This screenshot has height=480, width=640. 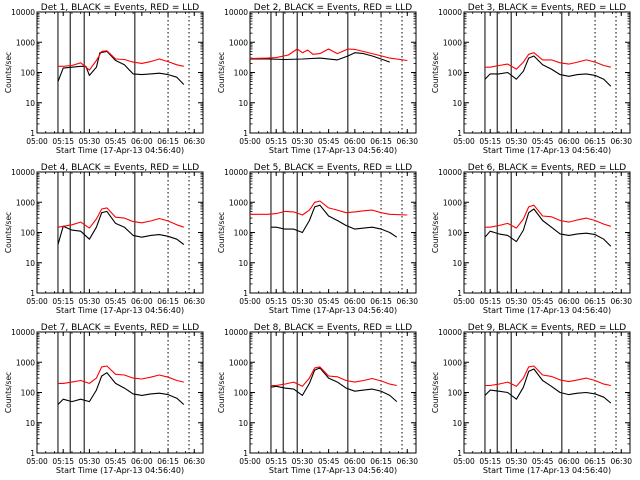 I want to click on panel-4-series-events-line, so click(x=121, y=227).